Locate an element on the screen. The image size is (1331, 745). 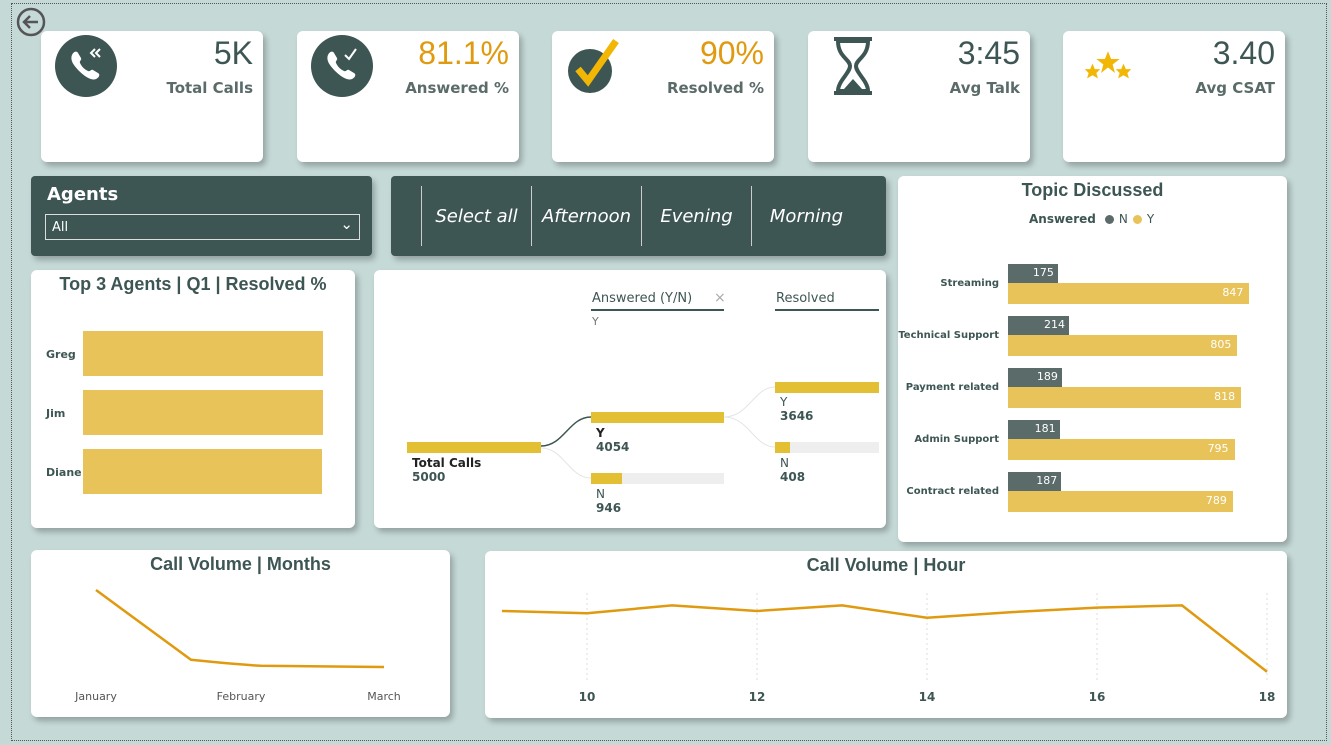
shift-option-evening: Evening is located at coordinates (696, 216).